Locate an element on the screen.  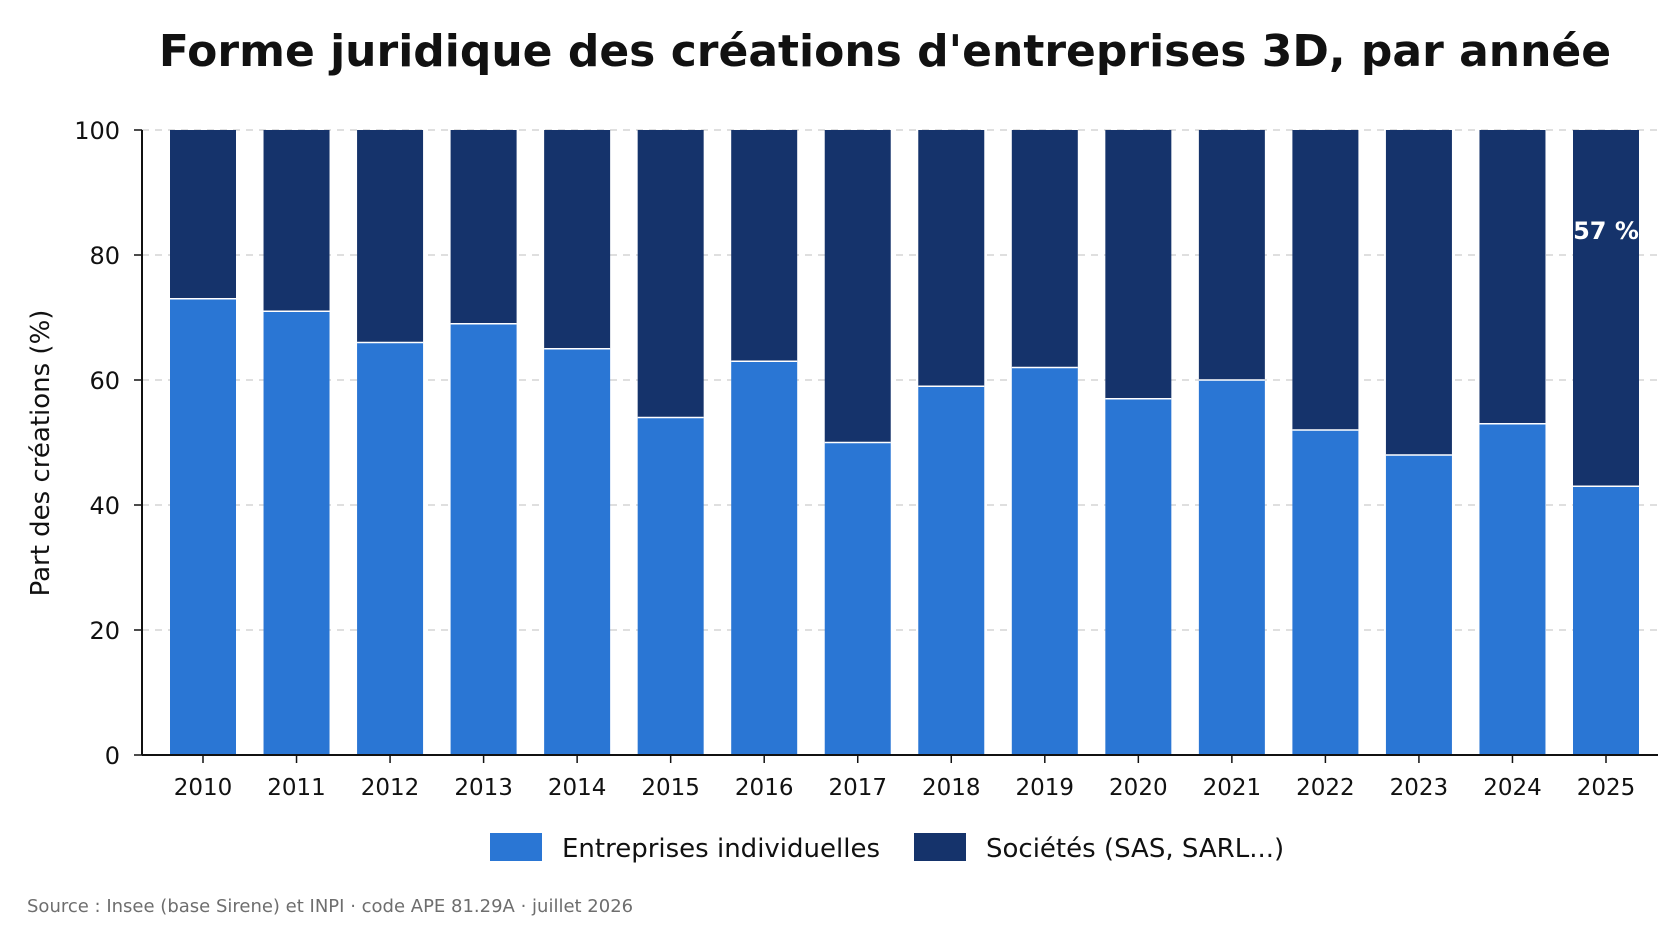
y-tick-label: 40 is located at coordinates (104, 506).